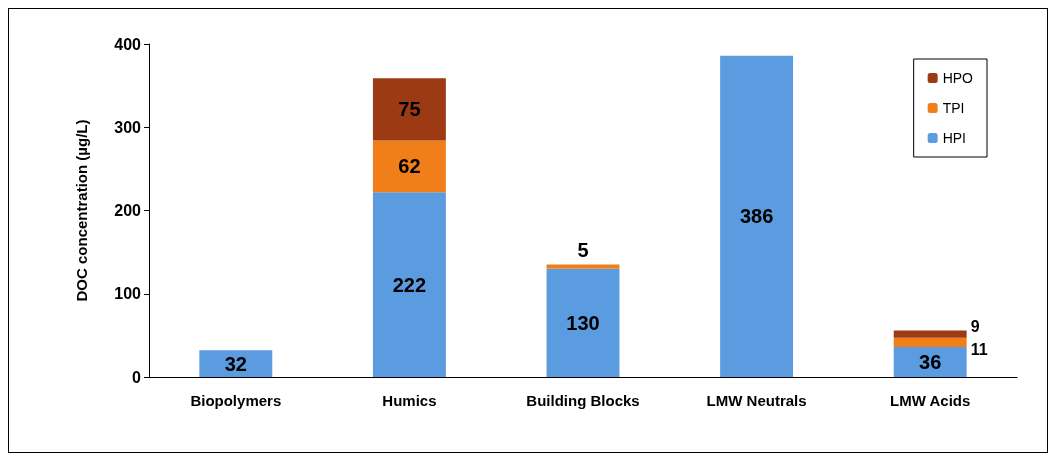 The image size is (1061, 465). Describe the element at coordinates (128, 44) in the screenshot. I see `y-tick-label: 400` at that location.